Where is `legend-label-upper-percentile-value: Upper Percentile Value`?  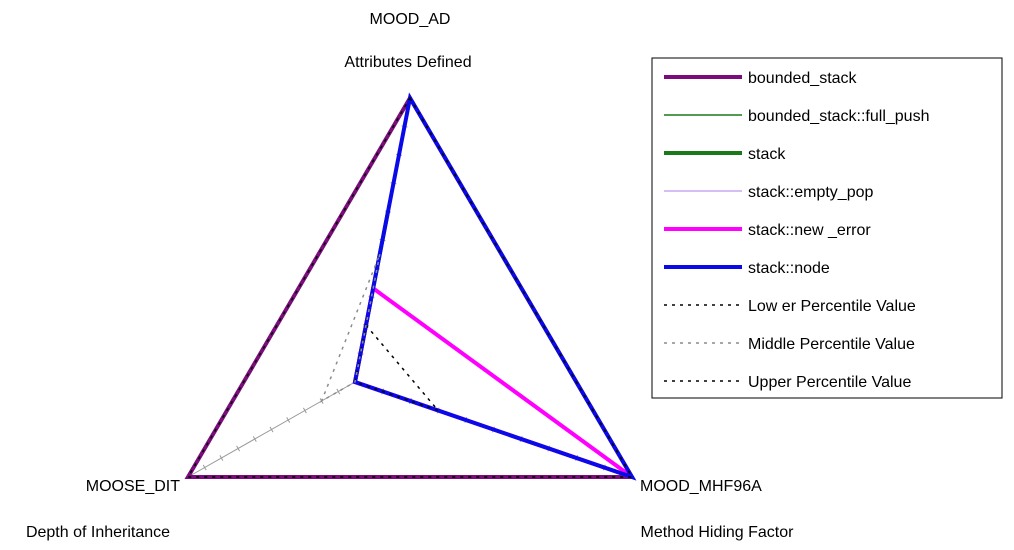 legend-label-upper-percentile-value: Upper Percentile Value is located at coordinates (829, 382).